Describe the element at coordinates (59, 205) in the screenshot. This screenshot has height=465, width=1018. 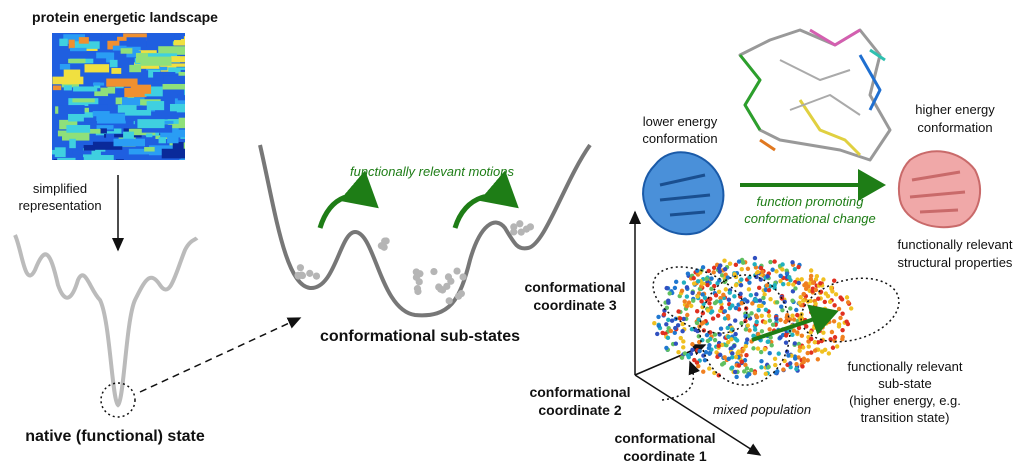
I see `transition-label: representation` at that location.